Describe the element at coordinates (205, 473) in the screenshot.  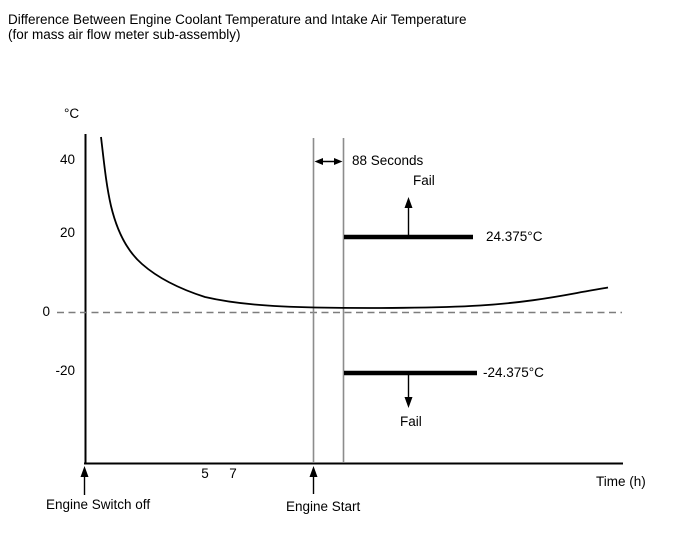
I see `x-tick-5: 5` at that location.